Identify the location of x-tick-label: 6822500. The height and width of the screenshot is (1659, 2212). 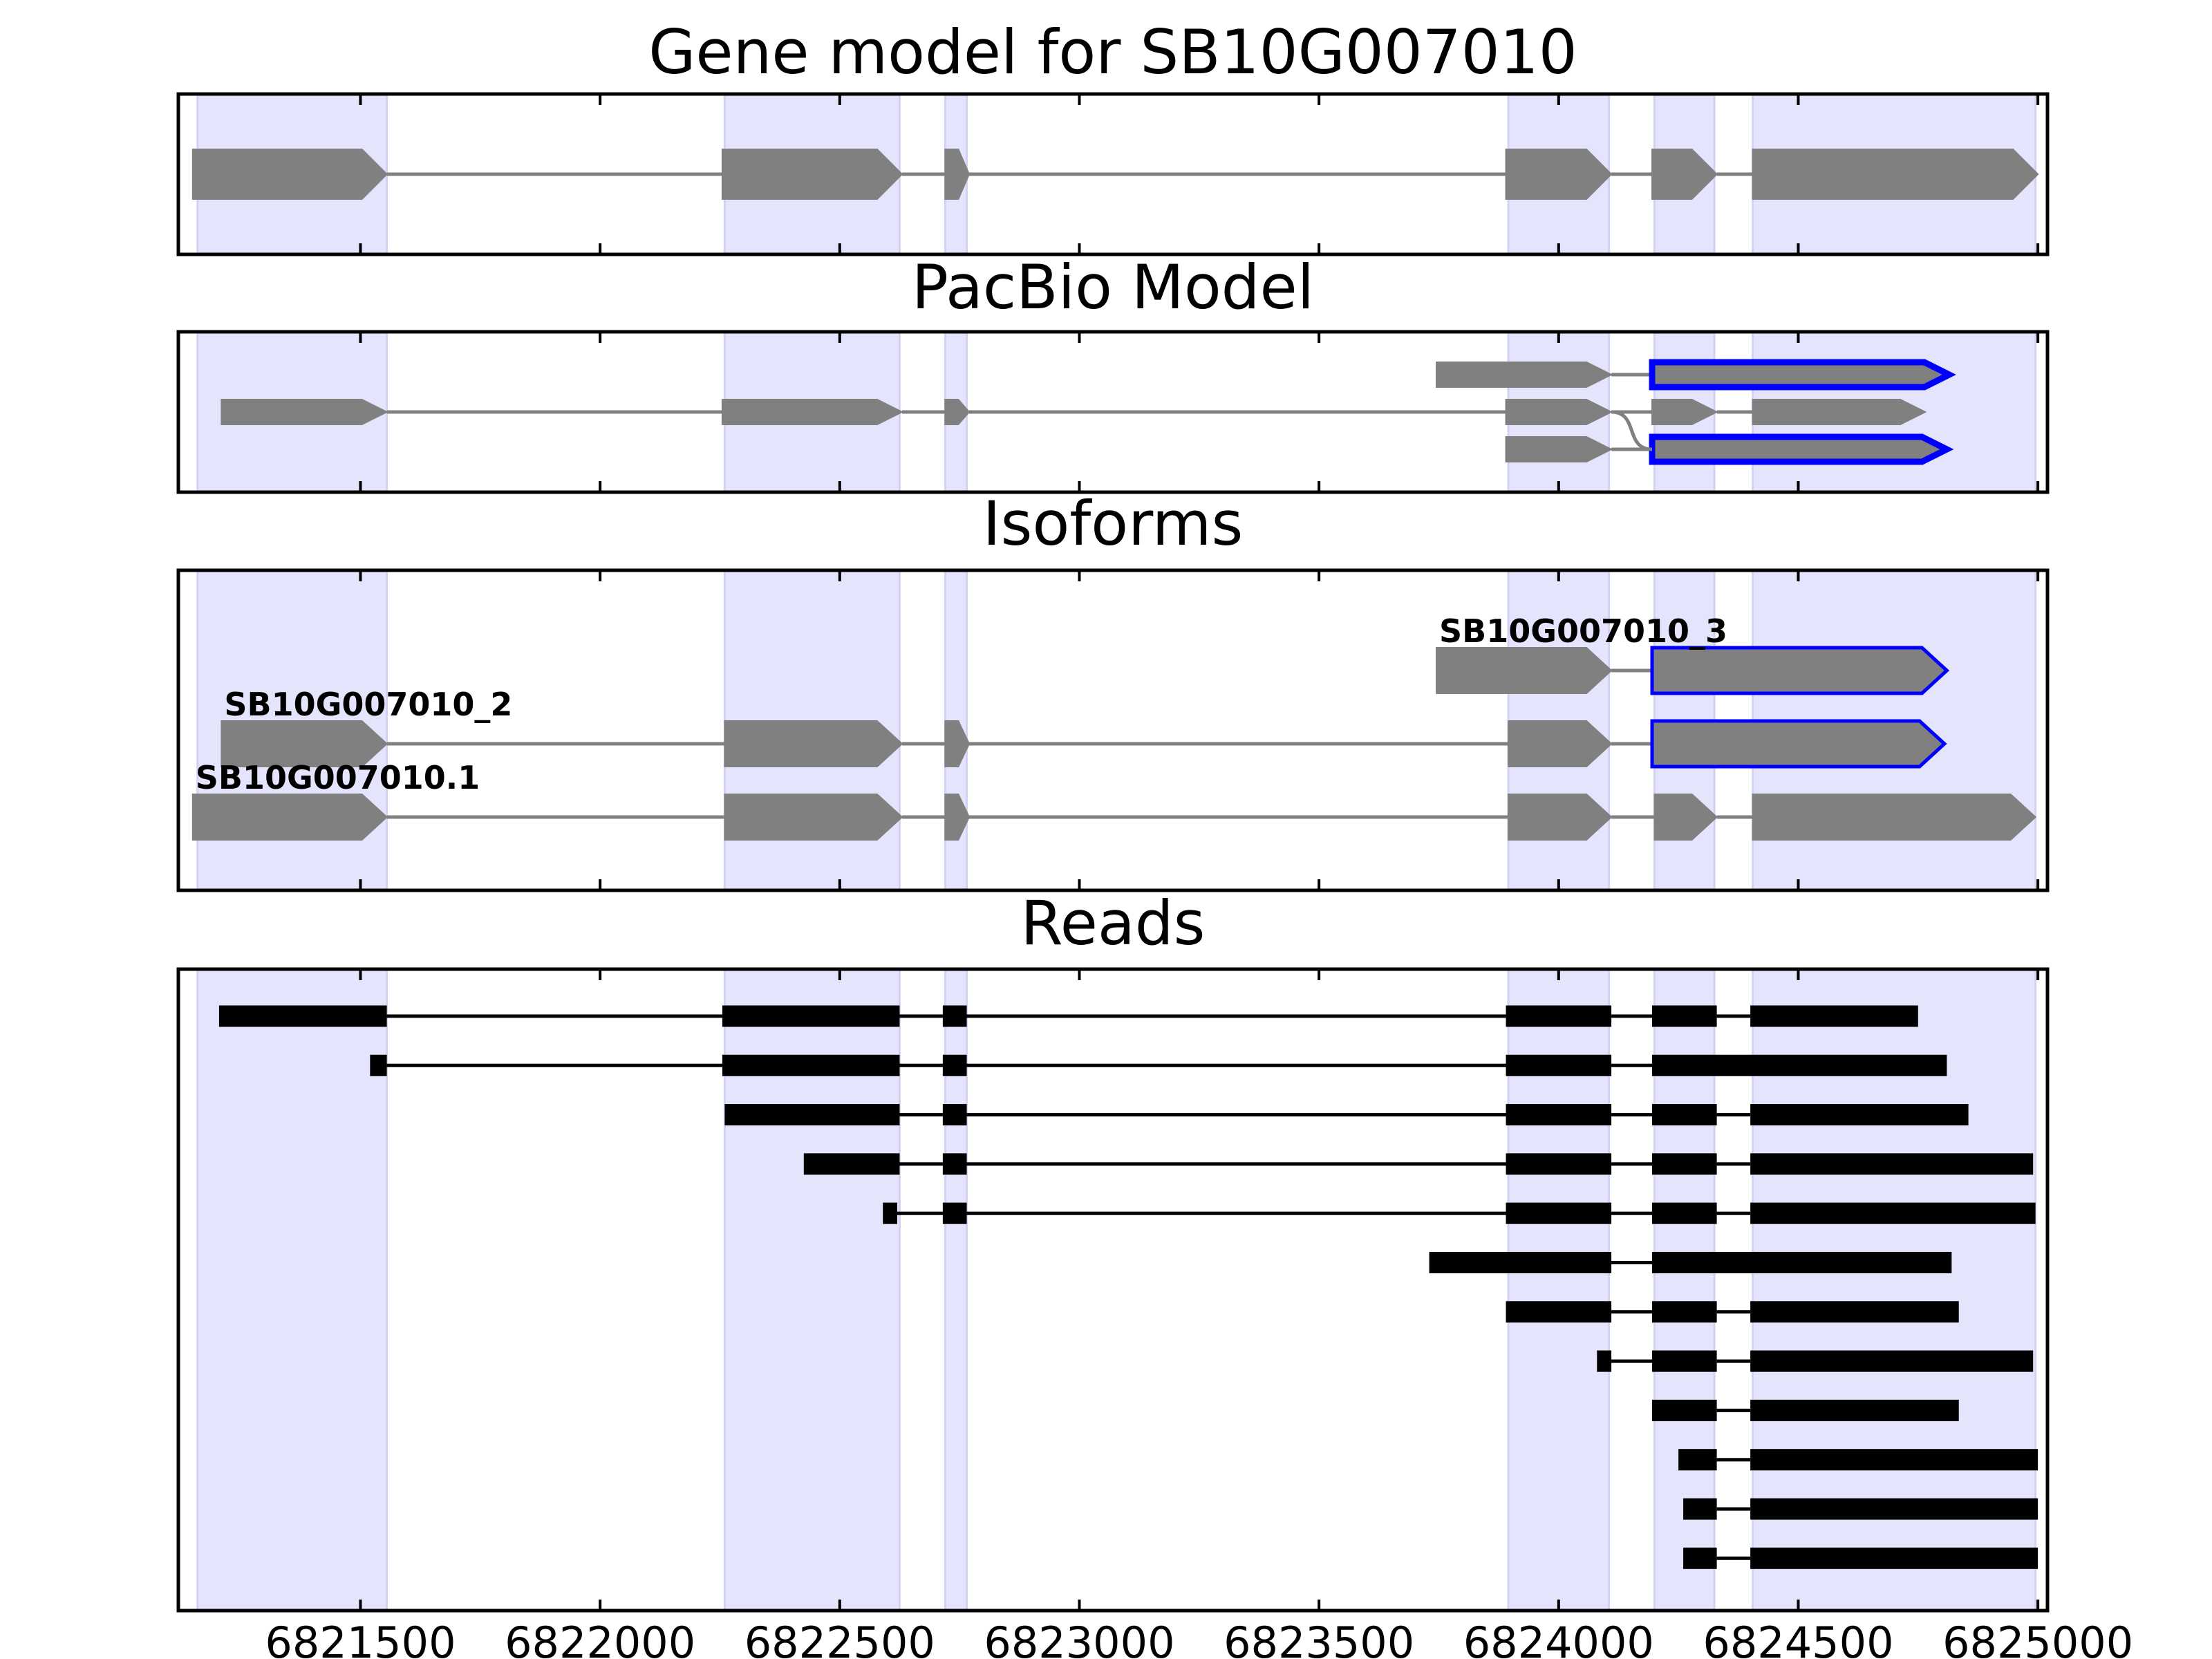
(840, 1638).